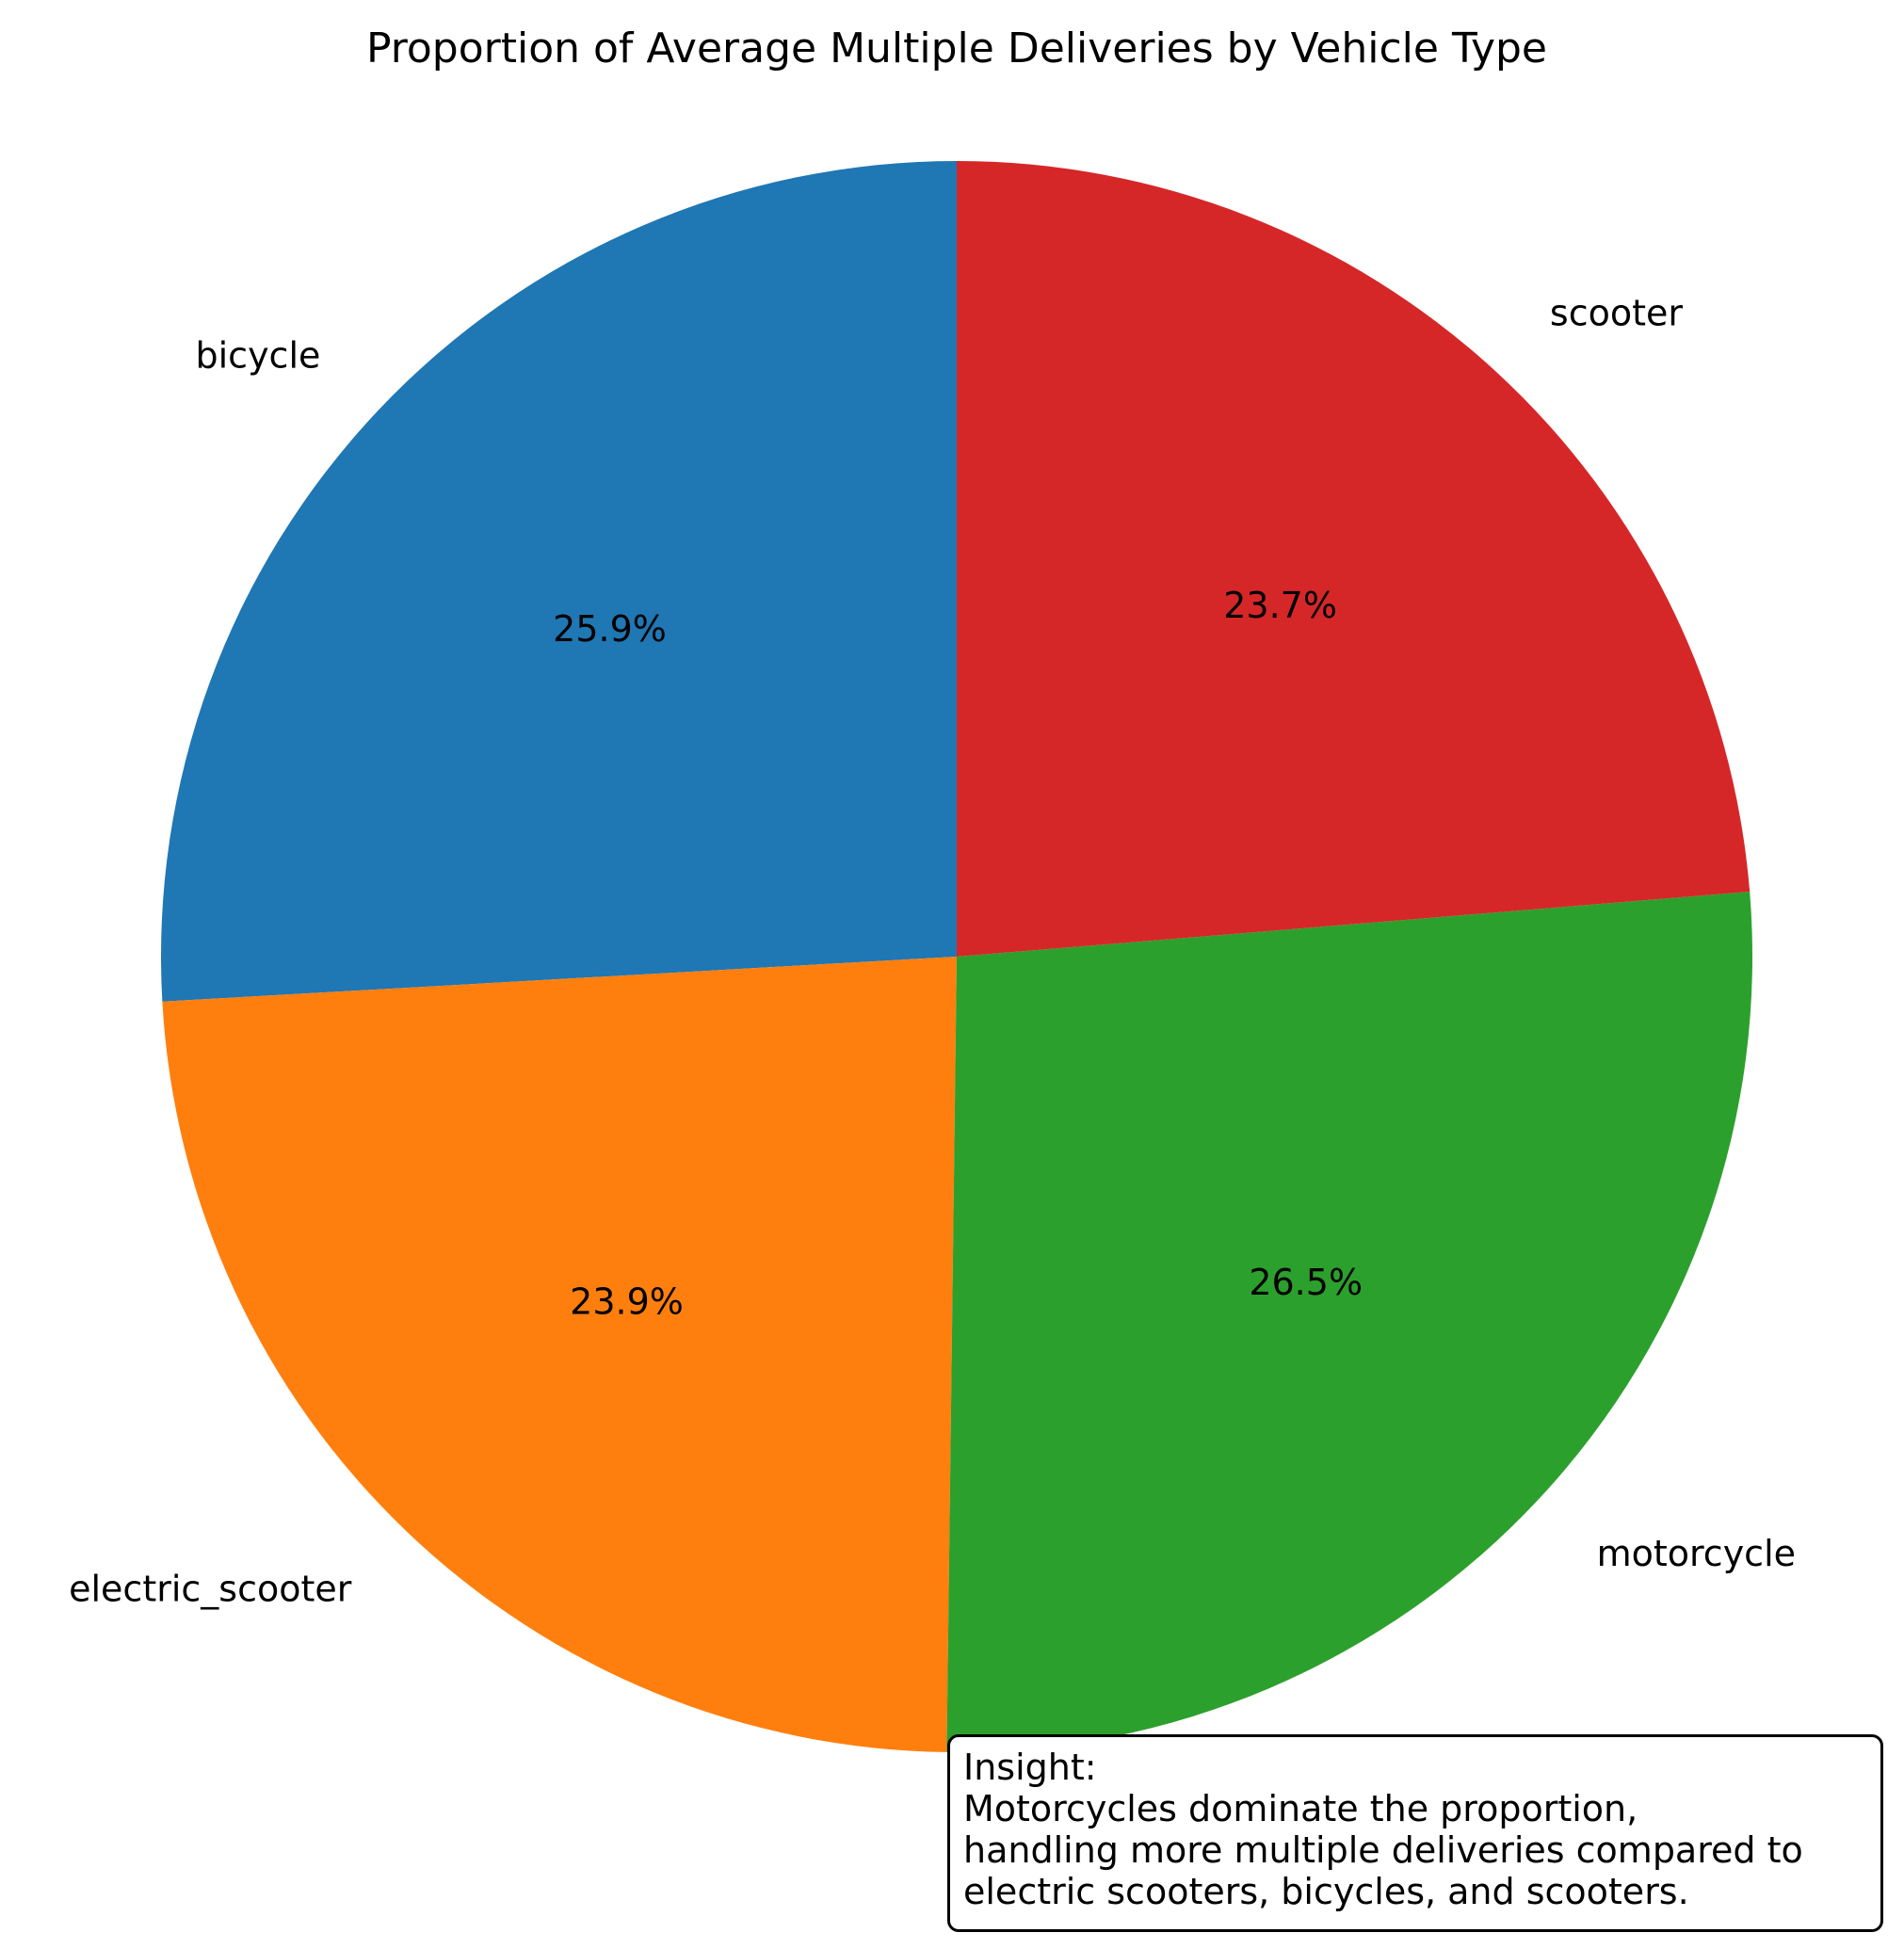 This screenshot has height=1949, width=1904. What do you see at coordinates (1696, 1553) in the screenshot?
I see `slice-label-motorcycle: motorcycle` at bounding box center [1696, 1553].